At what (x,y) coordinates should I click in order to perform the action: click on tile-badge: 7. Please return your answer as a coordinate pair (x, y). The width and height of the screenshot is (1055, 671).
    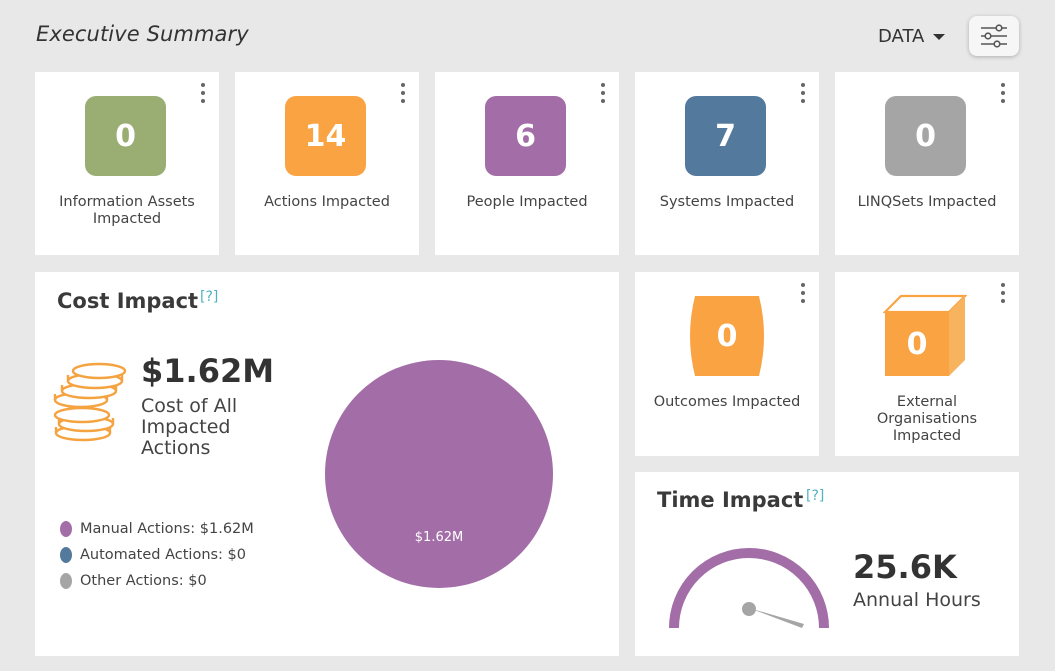
    Looking at the image, I should click on (725, 136).